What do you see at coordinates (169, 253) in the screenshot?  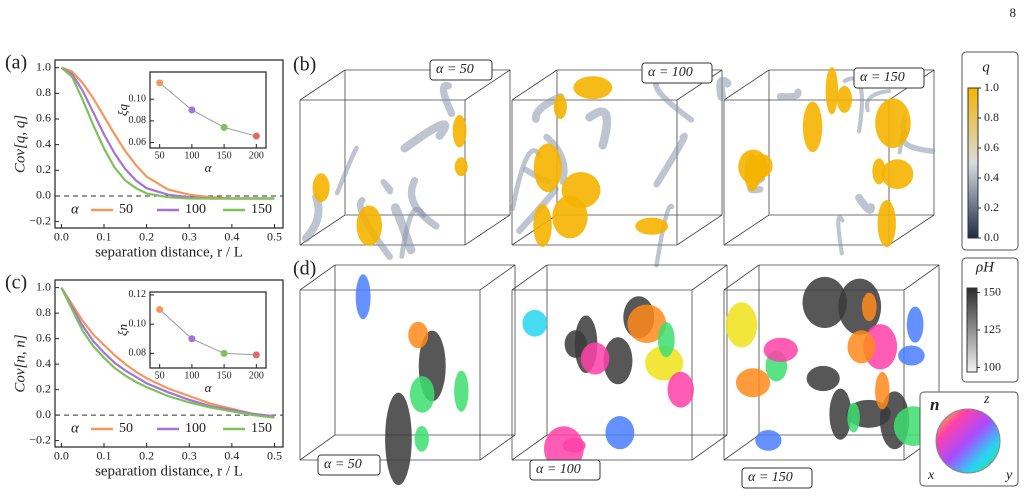 I see `x-axis-label: separation distance, r / L` at bounding box center [169, 253].